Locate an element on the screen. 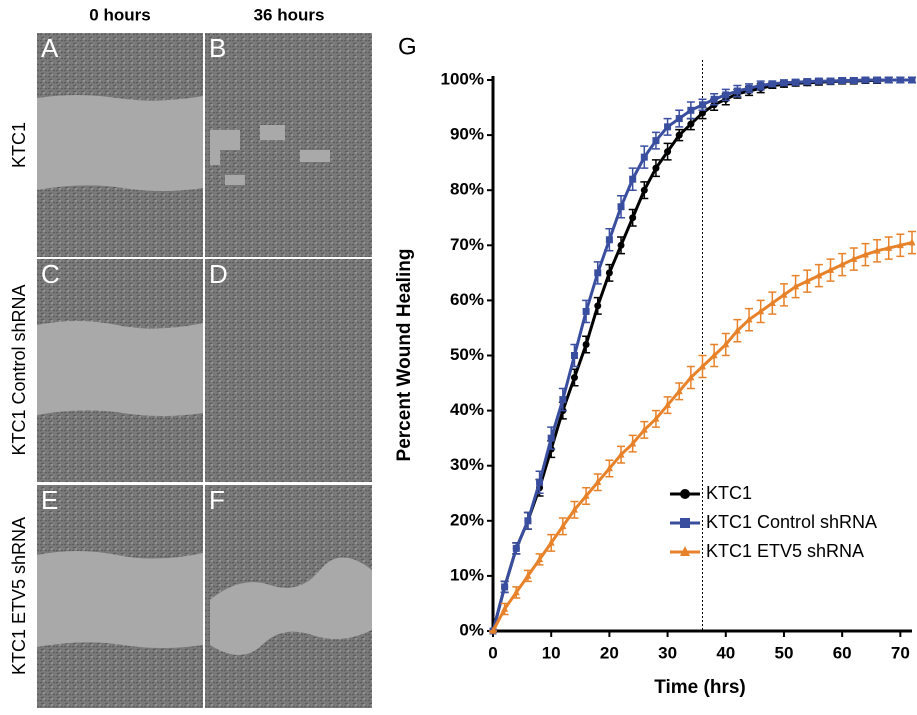 The height and width of the screenshot is (715, 917). panel-letter: G is located at coordinates (407, 46).